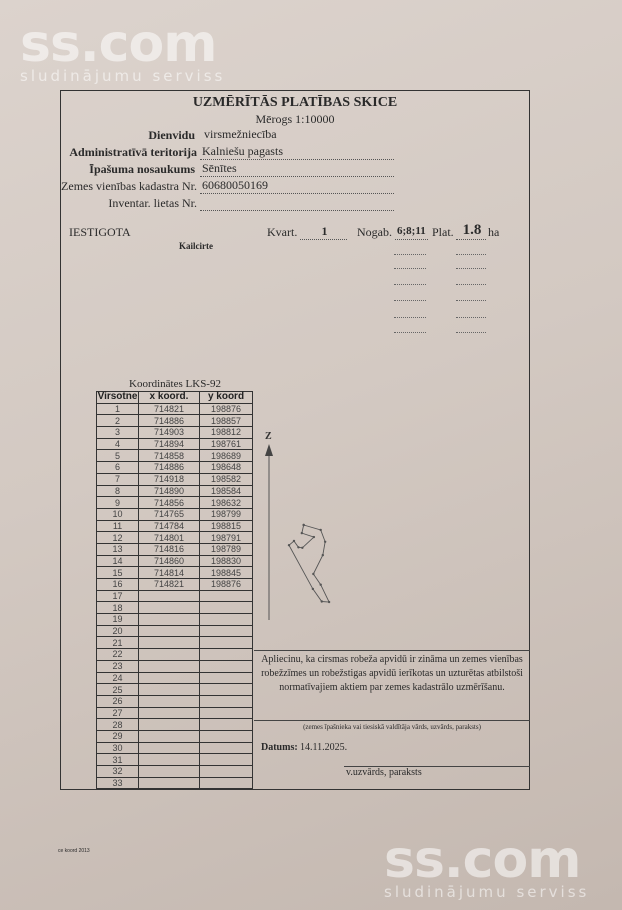  What do you see at coordinates (226, 409) in the screenshot?
I see `y-cell: 198876` at bounding box center [226, 409].